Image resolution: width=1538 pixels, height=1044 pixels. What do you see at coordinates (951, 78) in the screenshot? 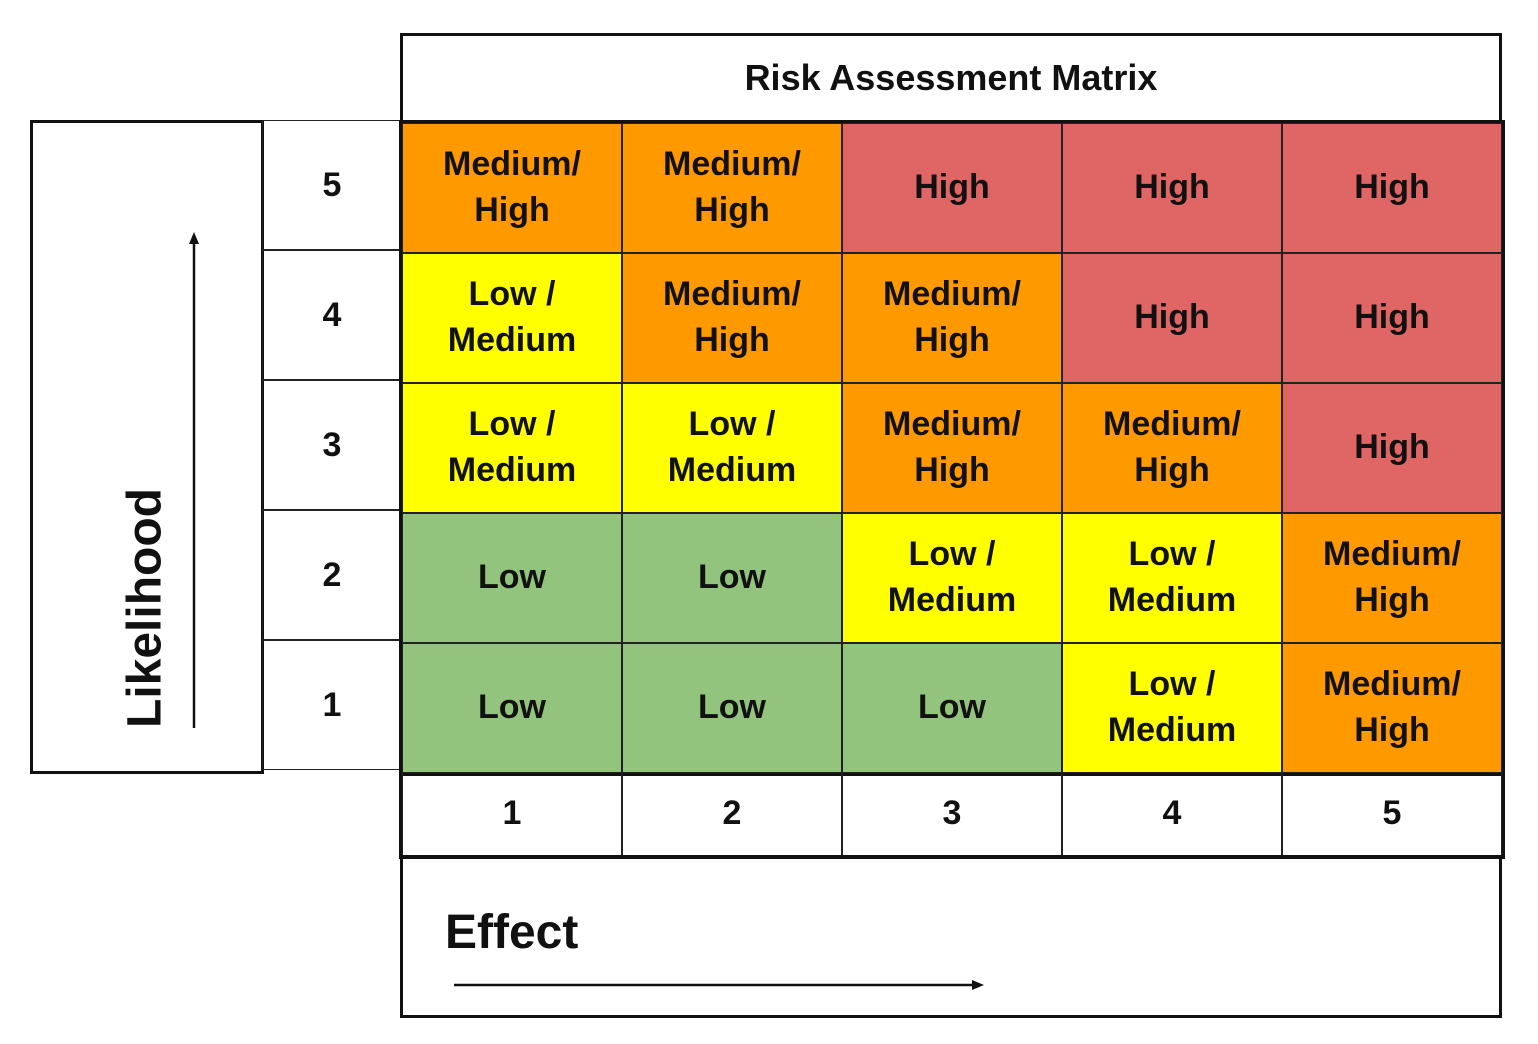
I see `matrix-title: Risk Assessment Matrix` at bounding box center [951, 78].